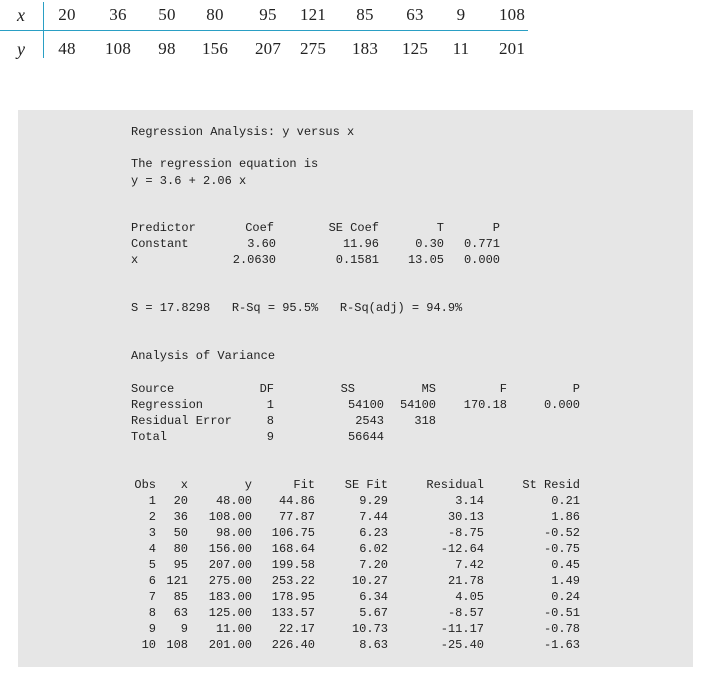 The height and width of the screenshot is (674, 712). Describe the element at coordinates (184, 485) in the screenshot. I see `column-header: x` at that location.